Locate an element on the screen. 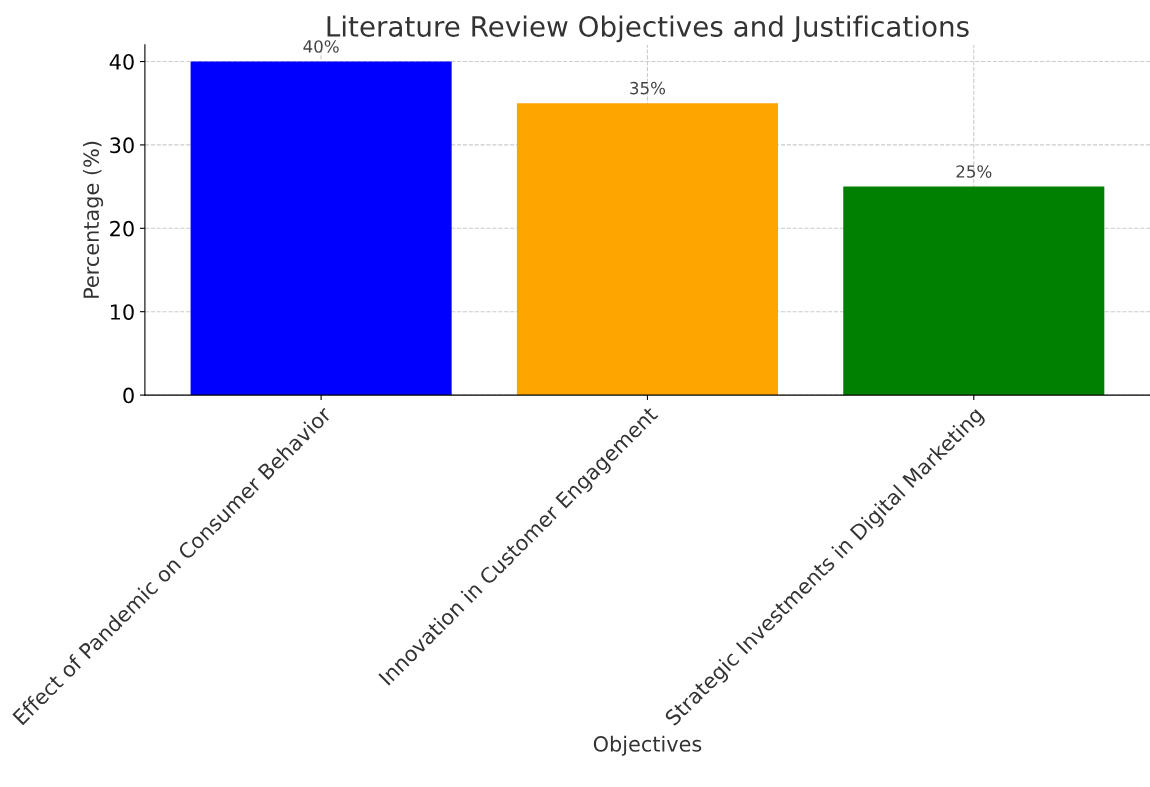  x-axis-title: Objectives is located at coordinates (647, 745).